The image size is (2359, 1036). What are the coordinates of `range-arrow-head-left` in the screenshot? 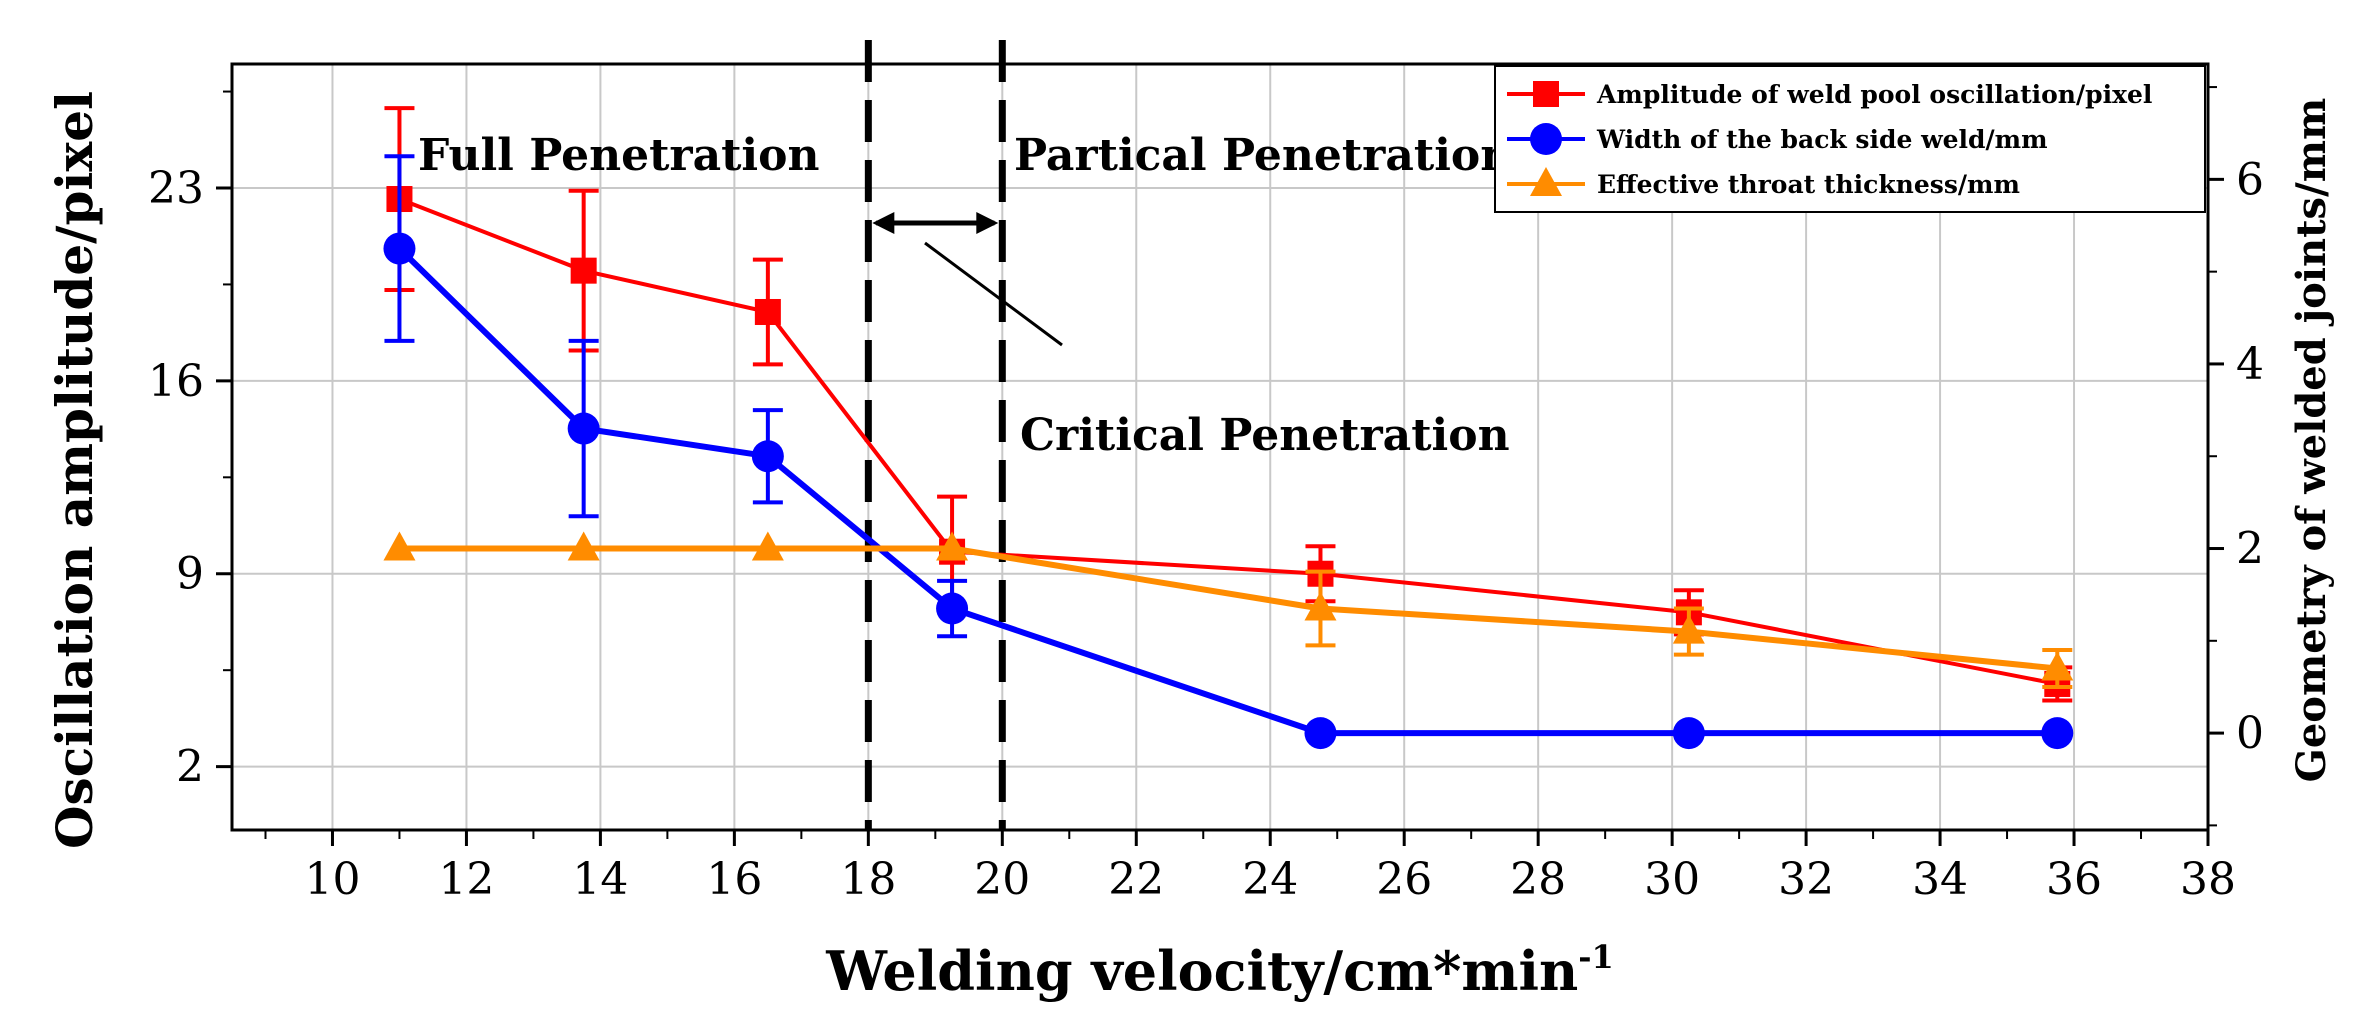 It's located at (883, 223).